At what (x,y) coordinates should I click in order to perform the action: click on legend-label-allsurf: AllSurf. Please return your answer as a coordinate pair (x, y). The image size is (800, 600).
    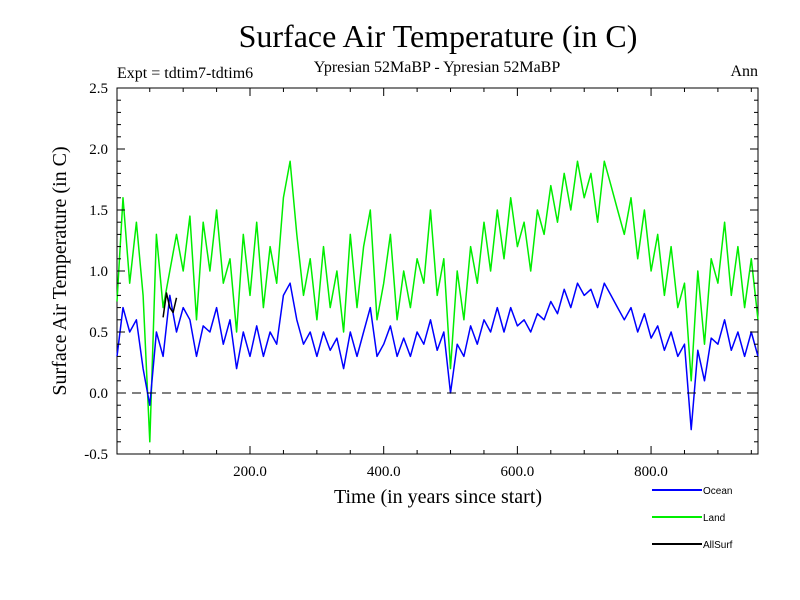
    Looking at the image, I should click on (718, 545).